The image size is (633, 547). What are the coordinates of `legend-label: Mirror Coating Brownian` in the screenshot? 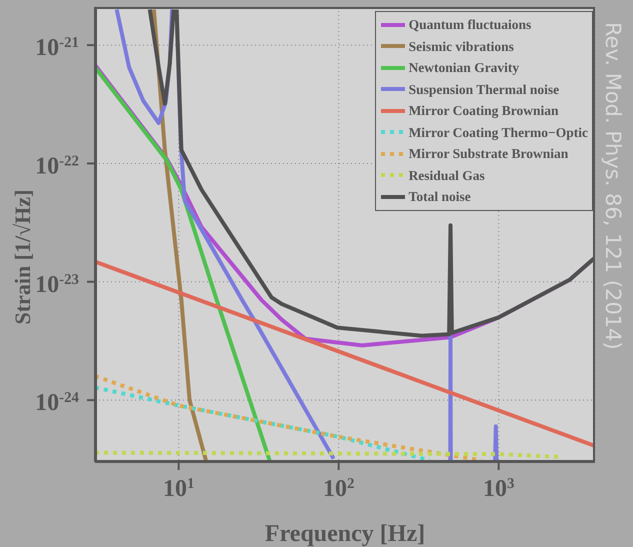 It's located at (483, 111).